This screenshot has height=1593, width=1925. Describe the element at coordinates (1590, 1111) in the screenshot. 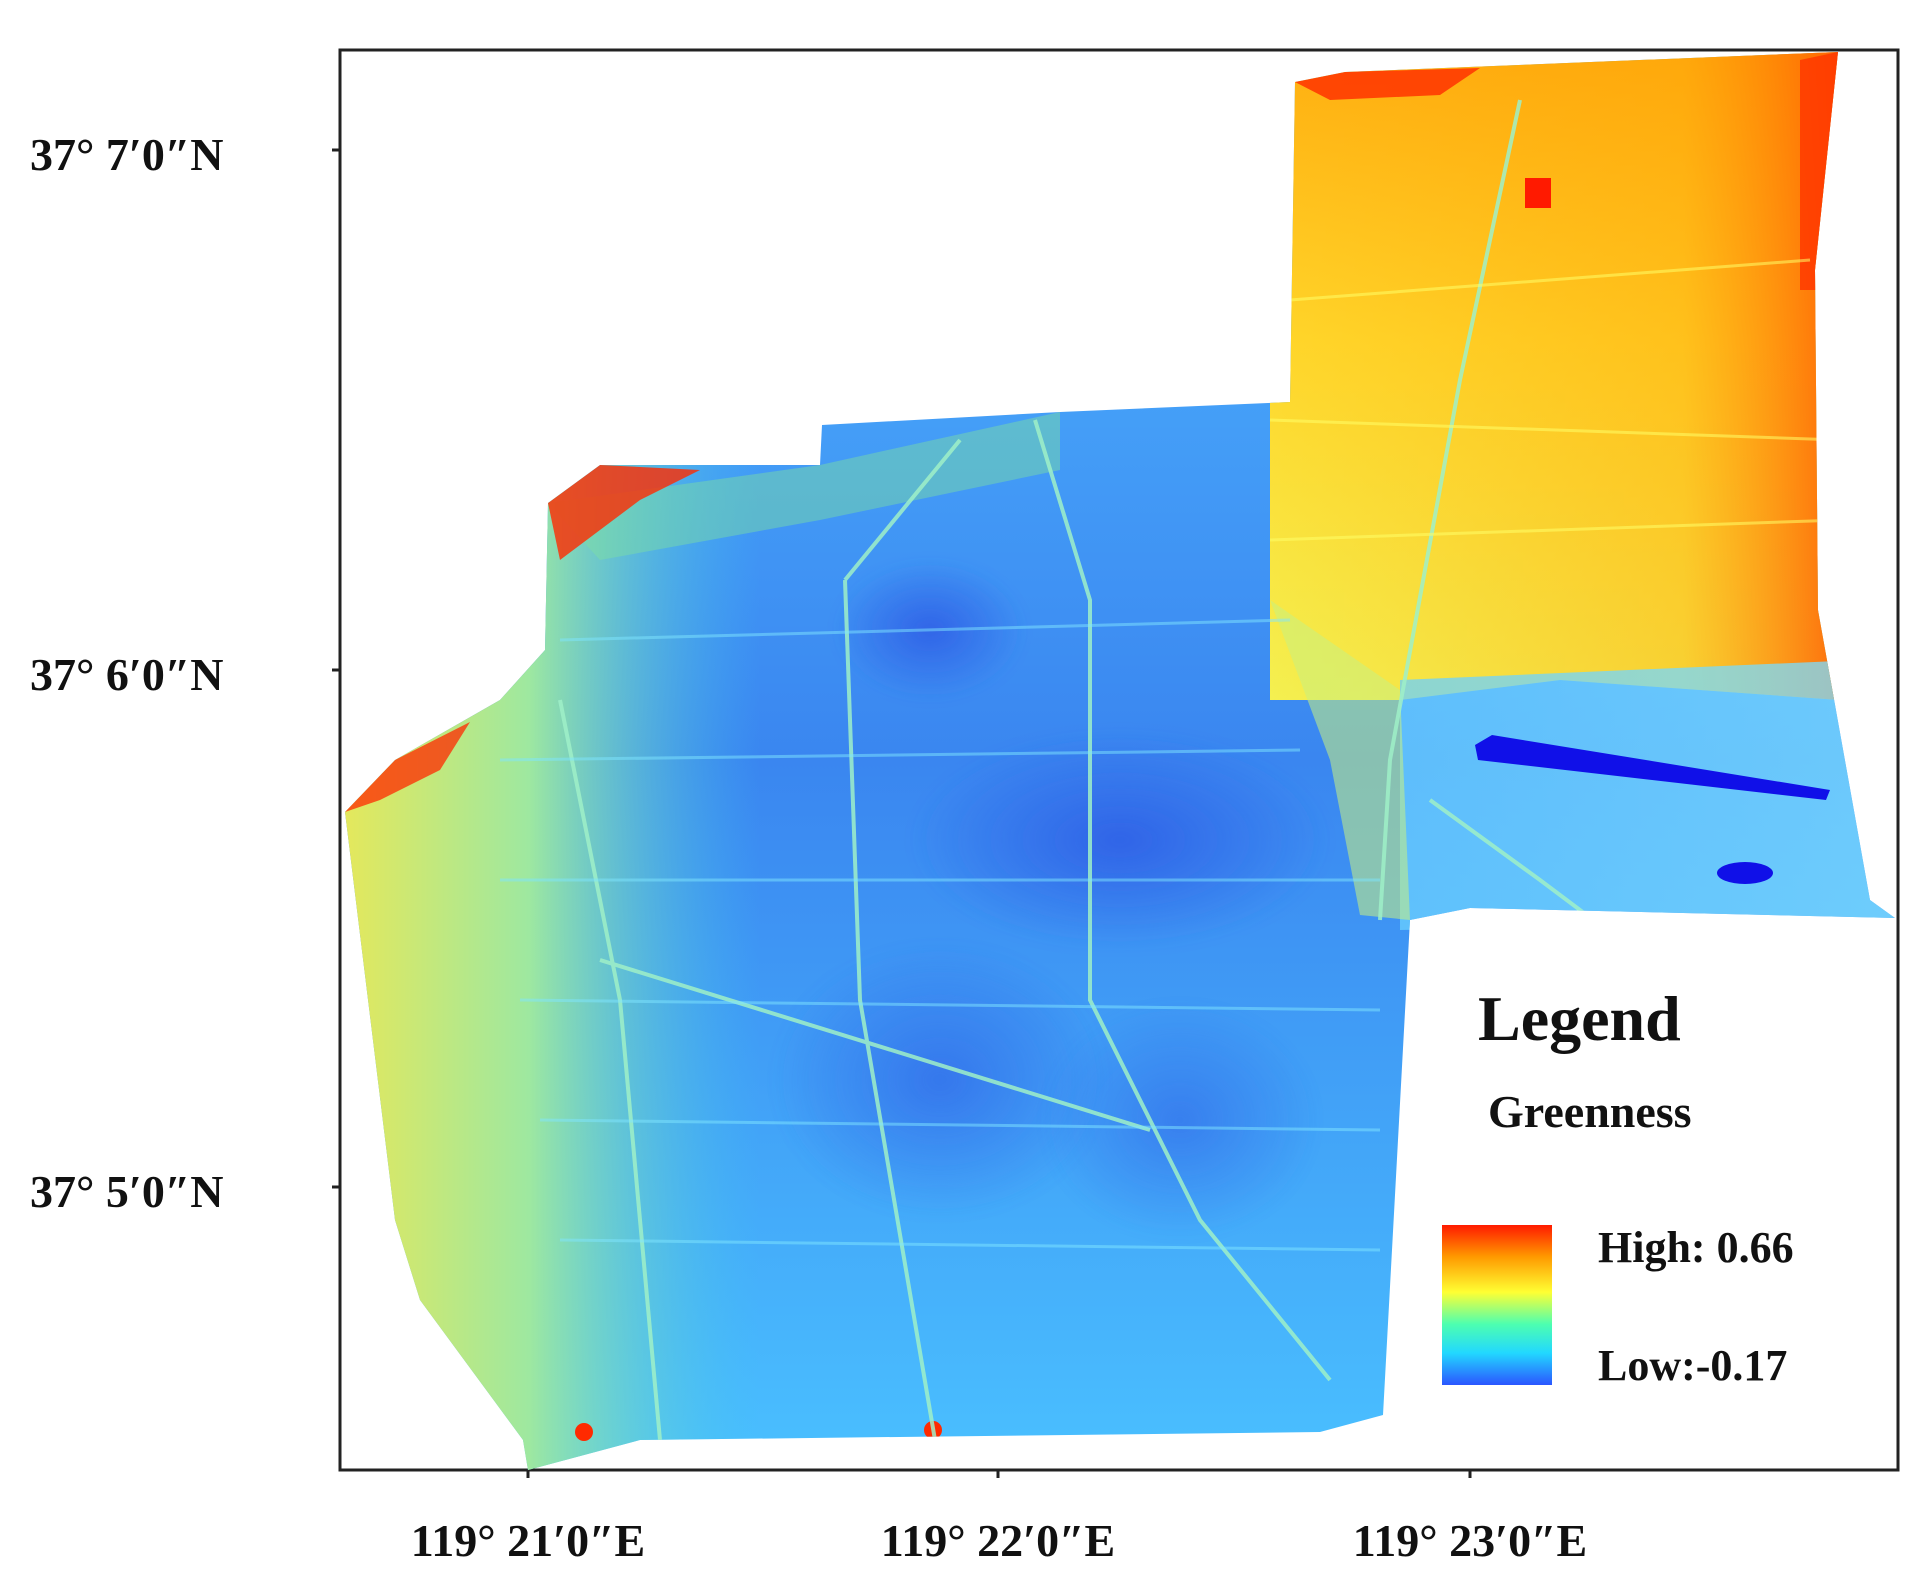

I see `legend-variable: Greenness` at that location.